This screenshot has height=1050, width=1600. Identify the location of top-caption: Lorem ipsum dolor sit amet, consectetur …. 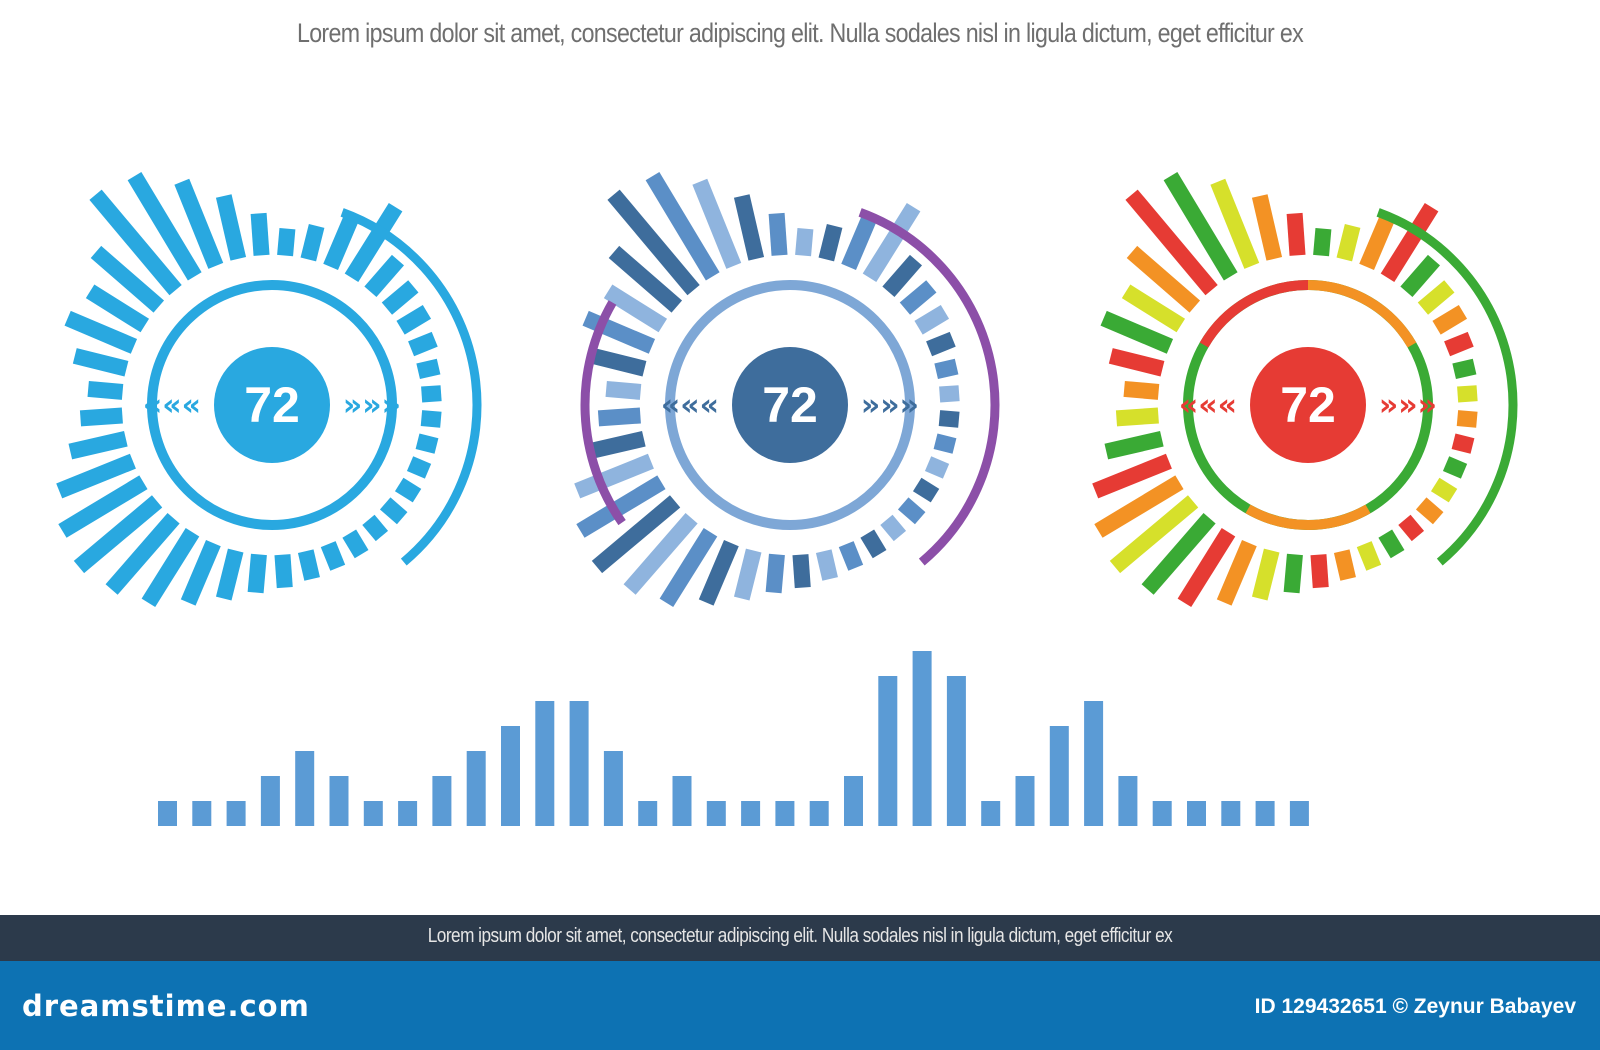
(800, 33).